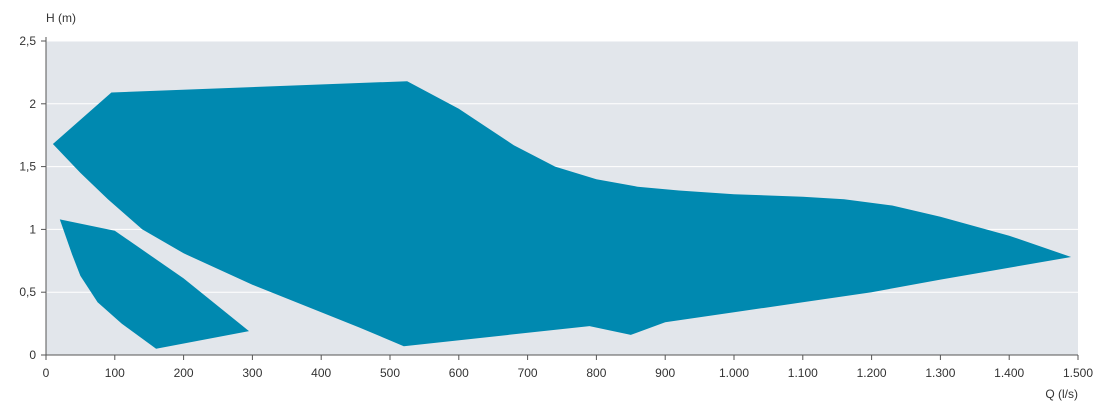  Describe the element at coordinates (459, 373) in the screenshot. I see `x-tick-label-6: 600` at that location.